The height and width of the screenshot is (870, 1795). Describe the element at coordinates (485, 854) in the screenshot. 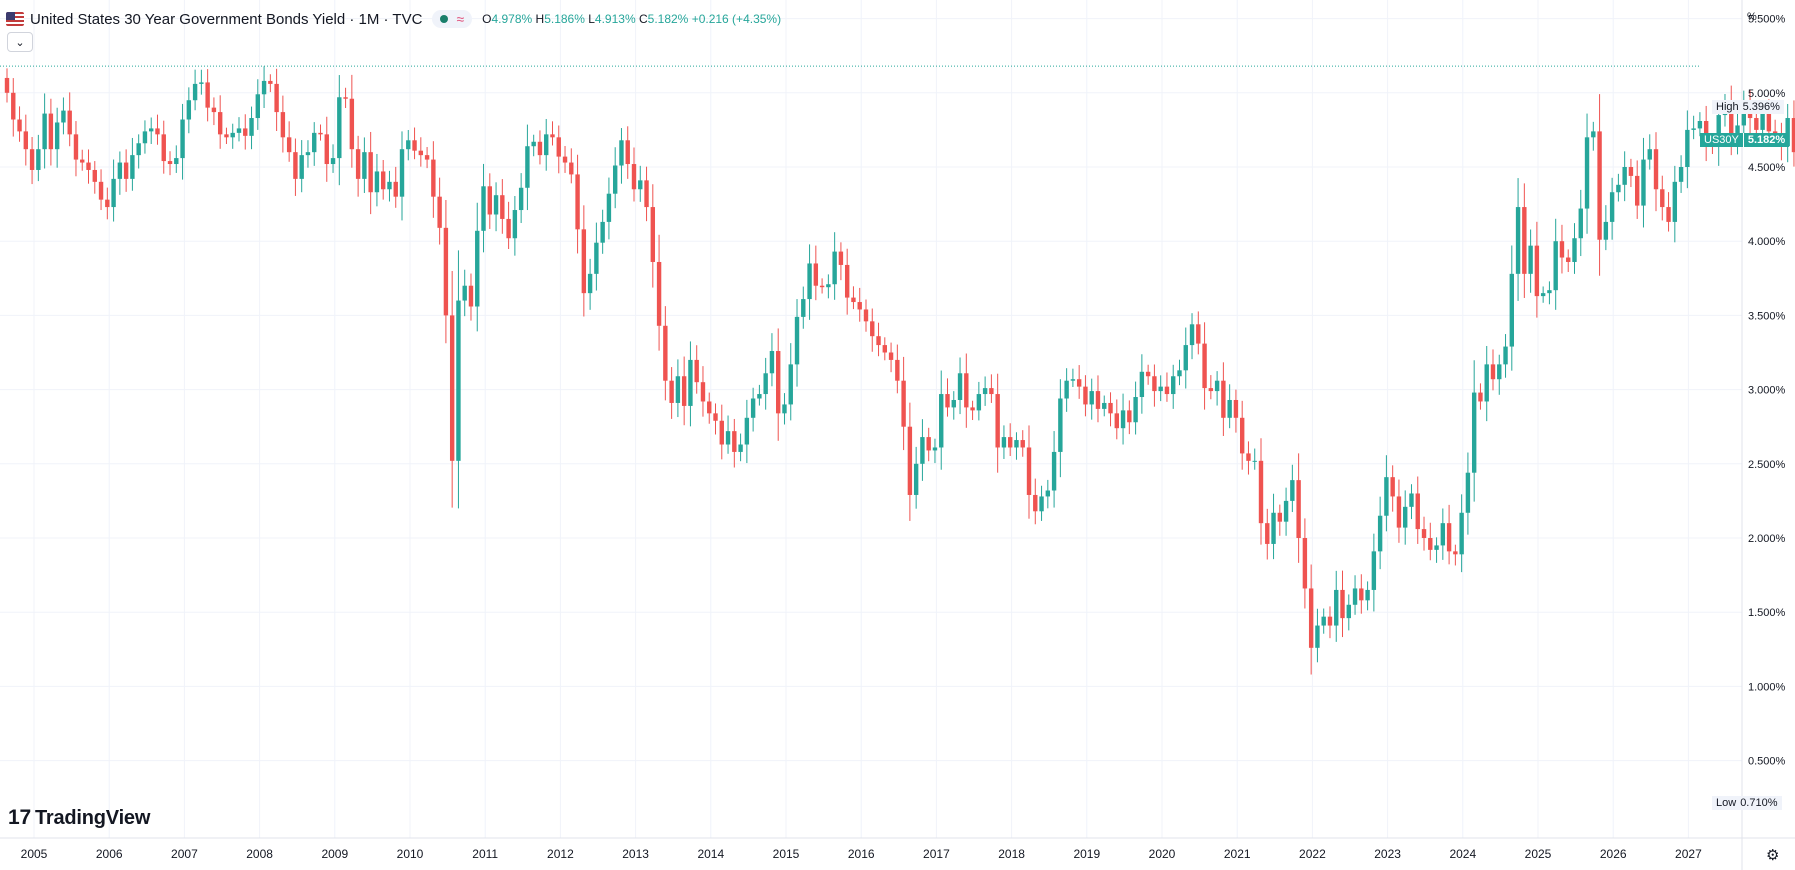

I see `x-tick-label: 2011` at that location.